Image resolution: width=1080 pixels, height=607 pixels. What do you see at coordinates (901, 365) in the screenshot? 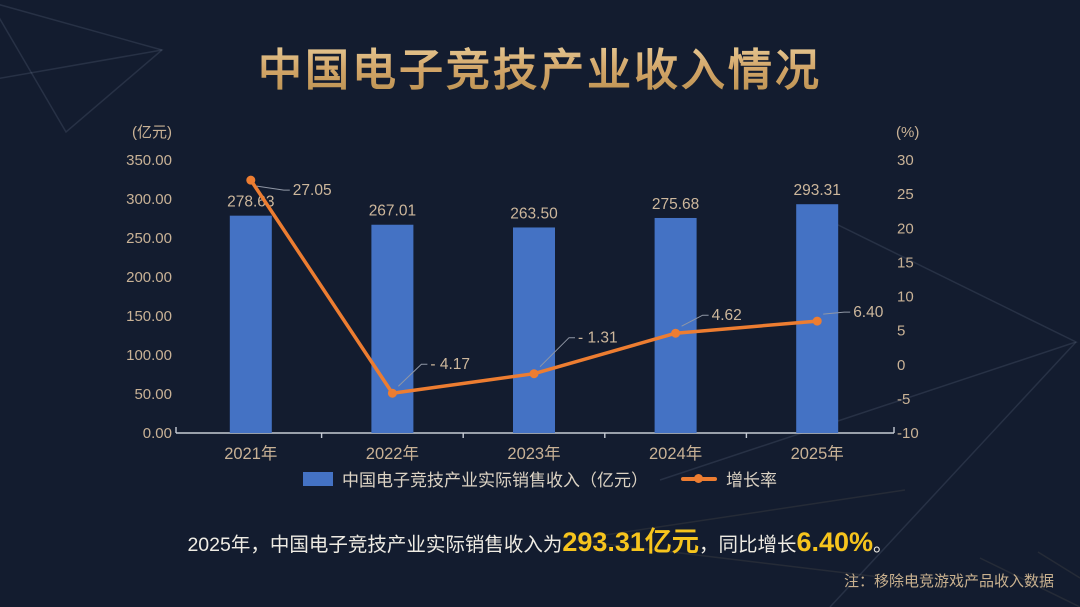
I see `right-axis-tick: 0` at bounding box center [901, 365].